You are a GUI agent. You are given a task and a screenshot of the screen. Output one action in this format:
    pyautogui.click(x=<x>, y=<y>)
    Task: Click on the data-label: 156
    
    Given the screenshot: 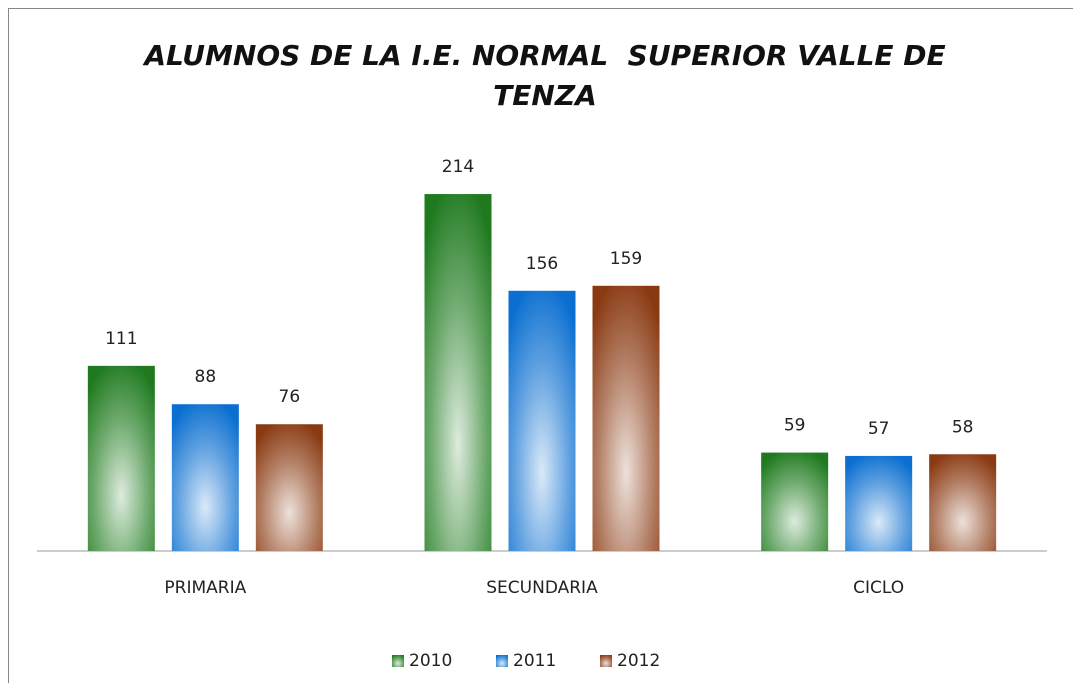 What is the action you would take?
    pyautogui.click(x=542, y=264)
    